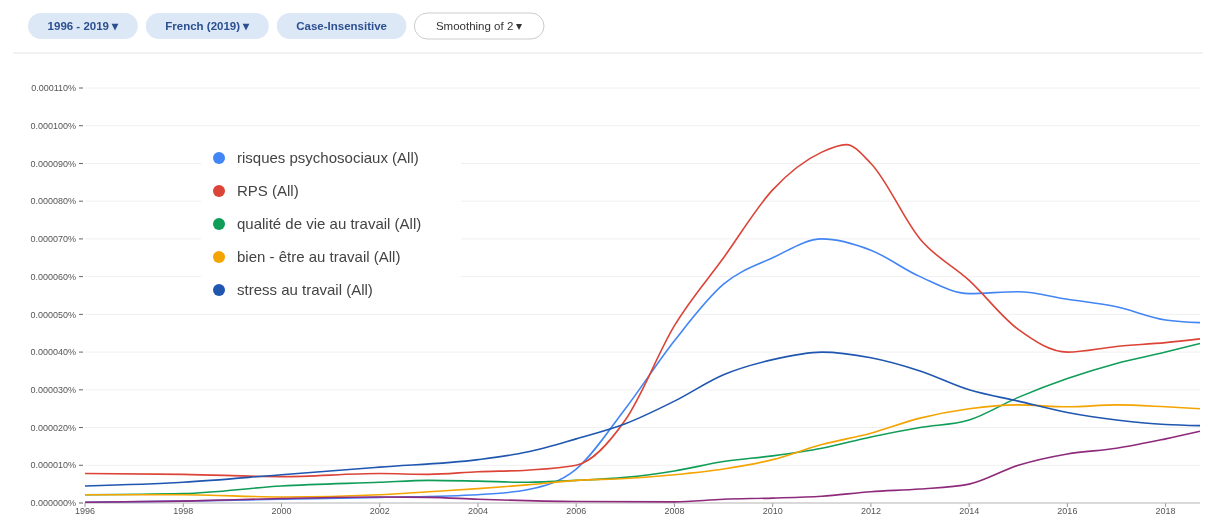  I want to click on text: French (2019) ▾, so click(208, 26).